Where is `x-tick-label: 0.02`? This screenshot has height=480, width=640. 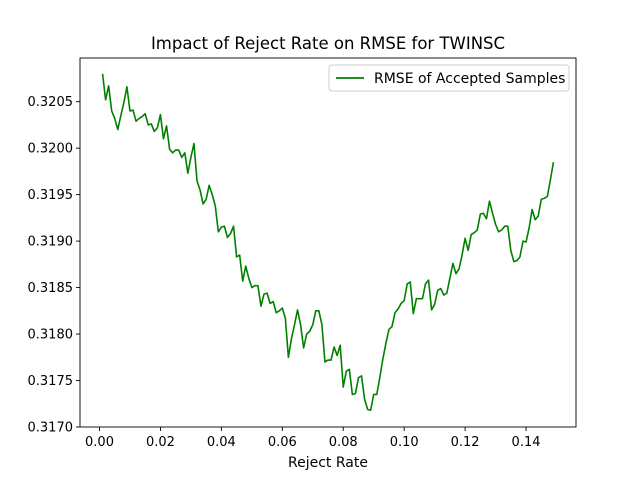 x-tick-label: 0.02 is located at coordinates (160, 442).